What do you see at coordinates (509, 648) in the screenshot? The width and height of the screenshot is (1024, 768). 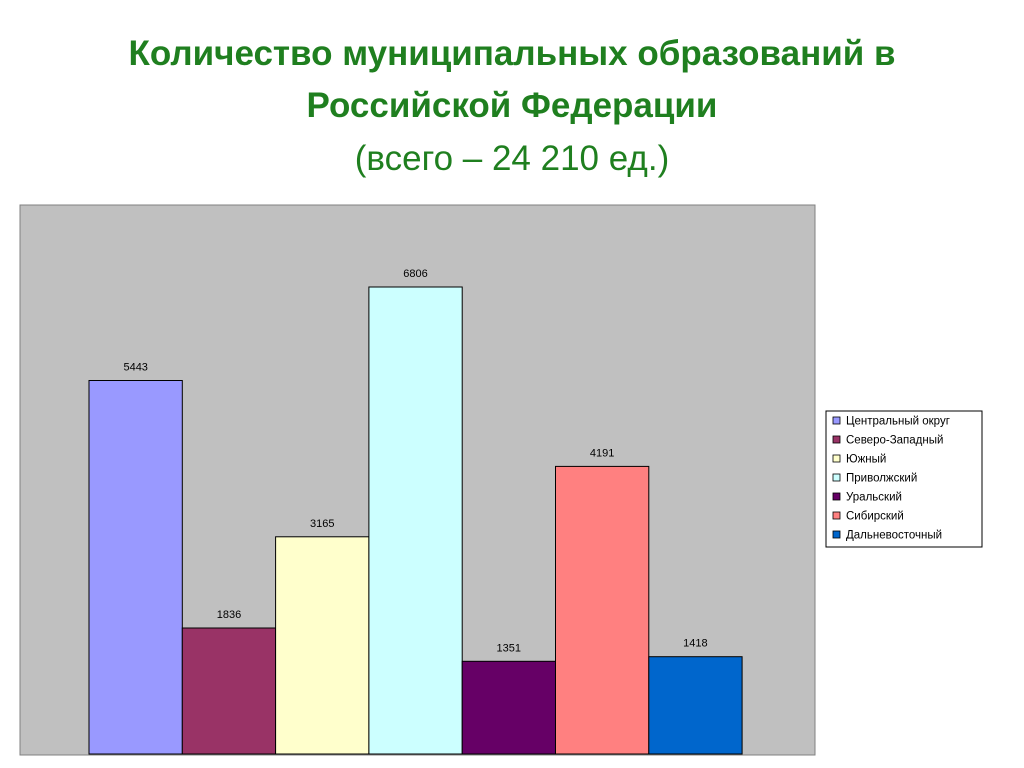 I see `data-label-5: 1351` at bounding box center [509, 648].